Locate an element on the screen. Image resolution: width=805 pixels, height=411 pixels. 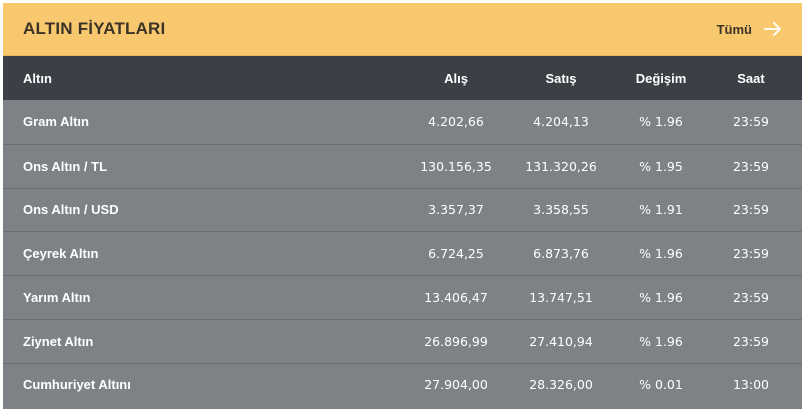
gold-name: Ons Altın / TL is located at coordinates (65, 166).